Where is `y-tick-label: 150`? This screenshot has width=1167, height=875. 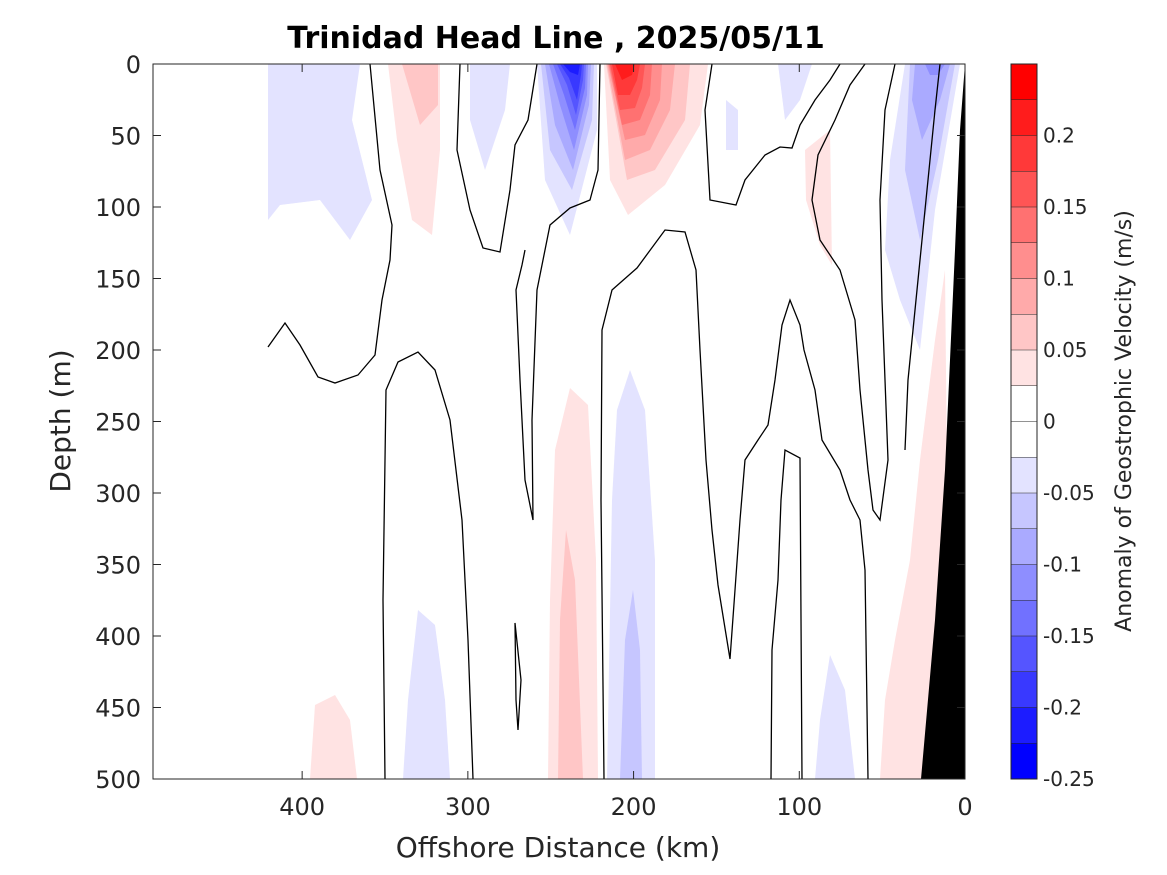
y-tick-label: 150 is located at coordinates (118, 280).